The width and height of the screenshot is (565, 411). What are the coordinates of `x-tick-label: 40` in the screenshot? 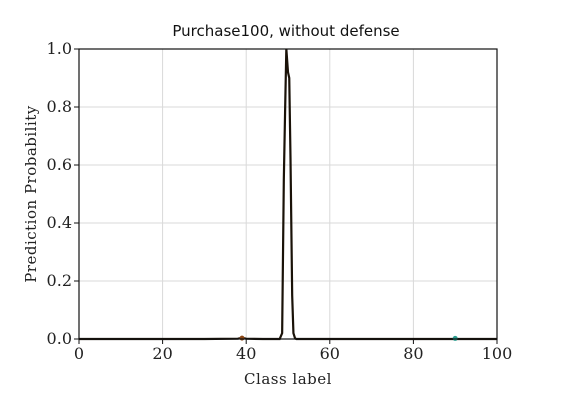 It's located at (246, 353).